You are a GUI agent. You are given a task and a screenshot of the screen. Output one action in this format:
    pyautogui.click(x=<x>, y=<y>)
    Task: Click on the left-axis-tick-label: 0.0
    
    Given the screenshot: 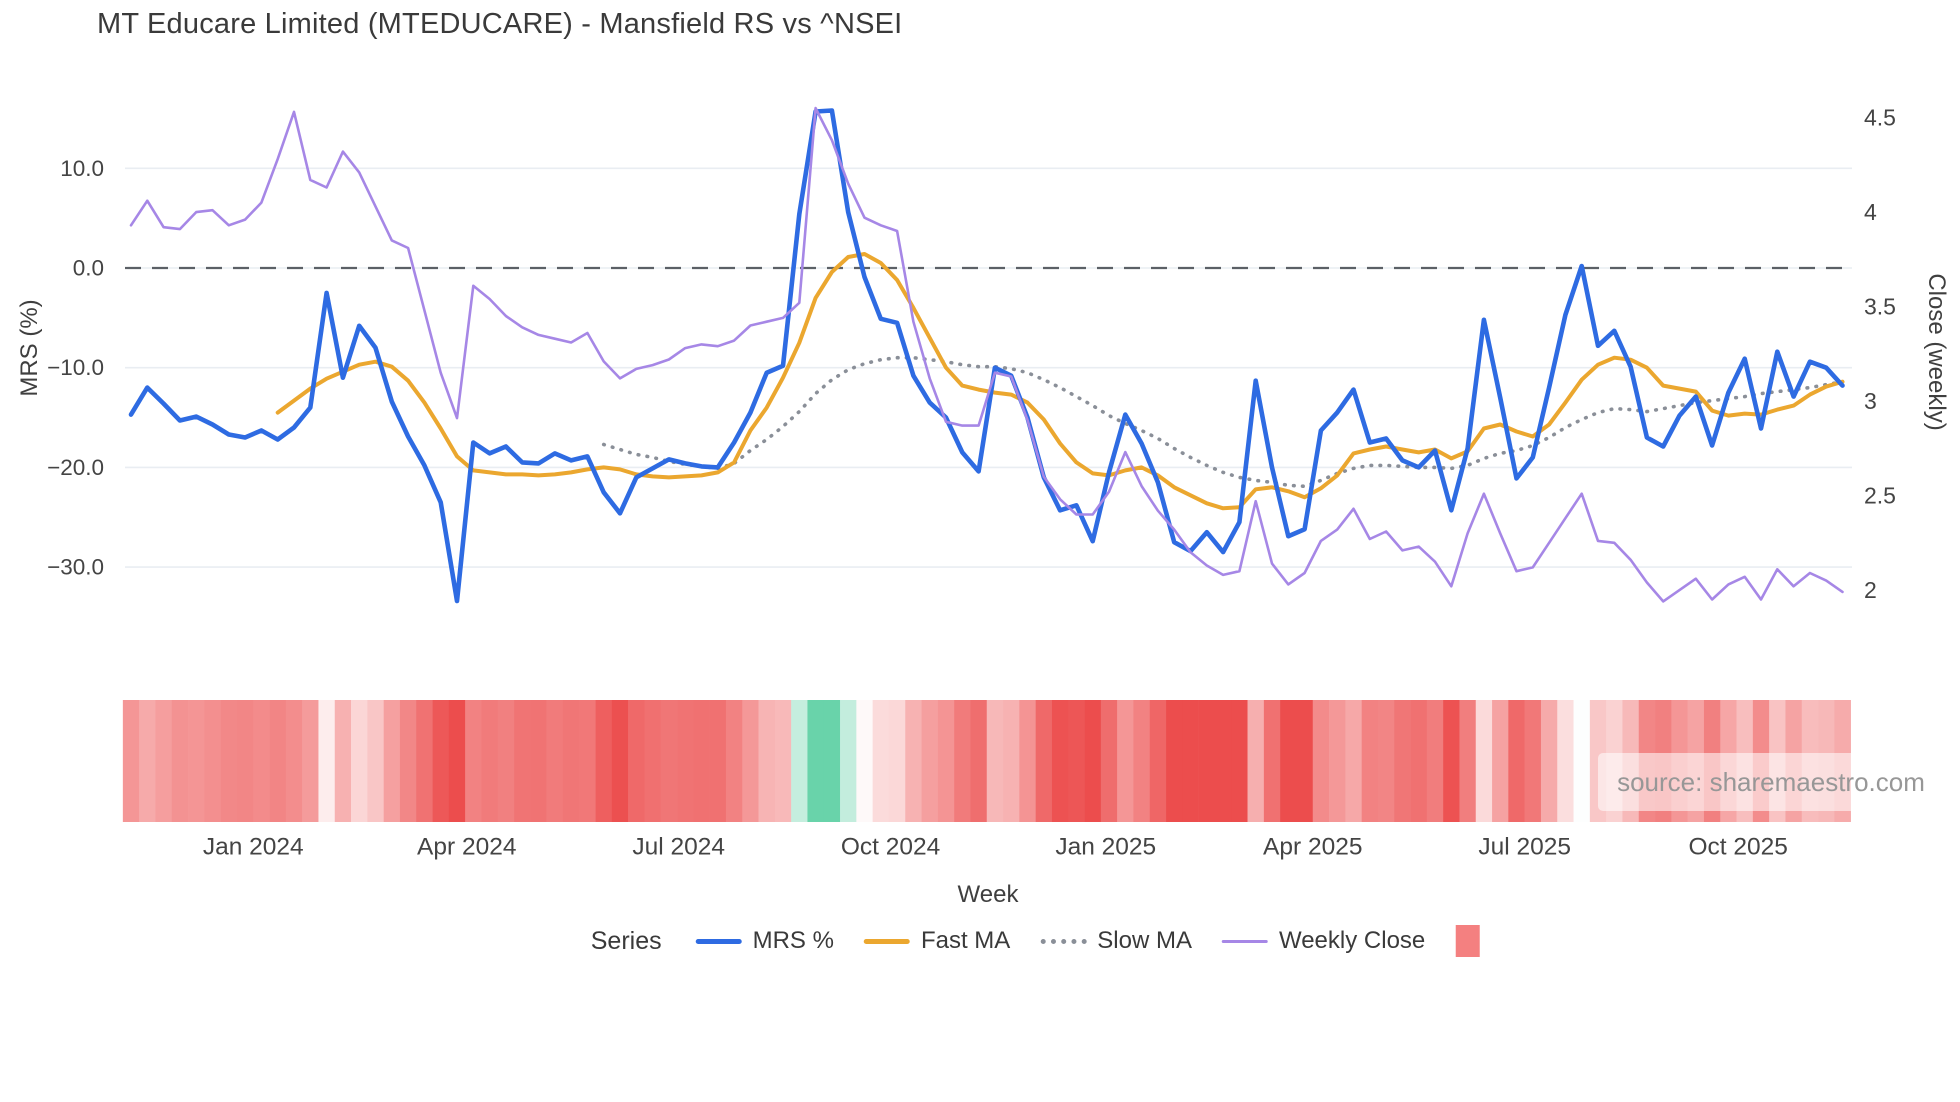 What is the action you would take?
    pyautogui.click(x=88, y=268)
    